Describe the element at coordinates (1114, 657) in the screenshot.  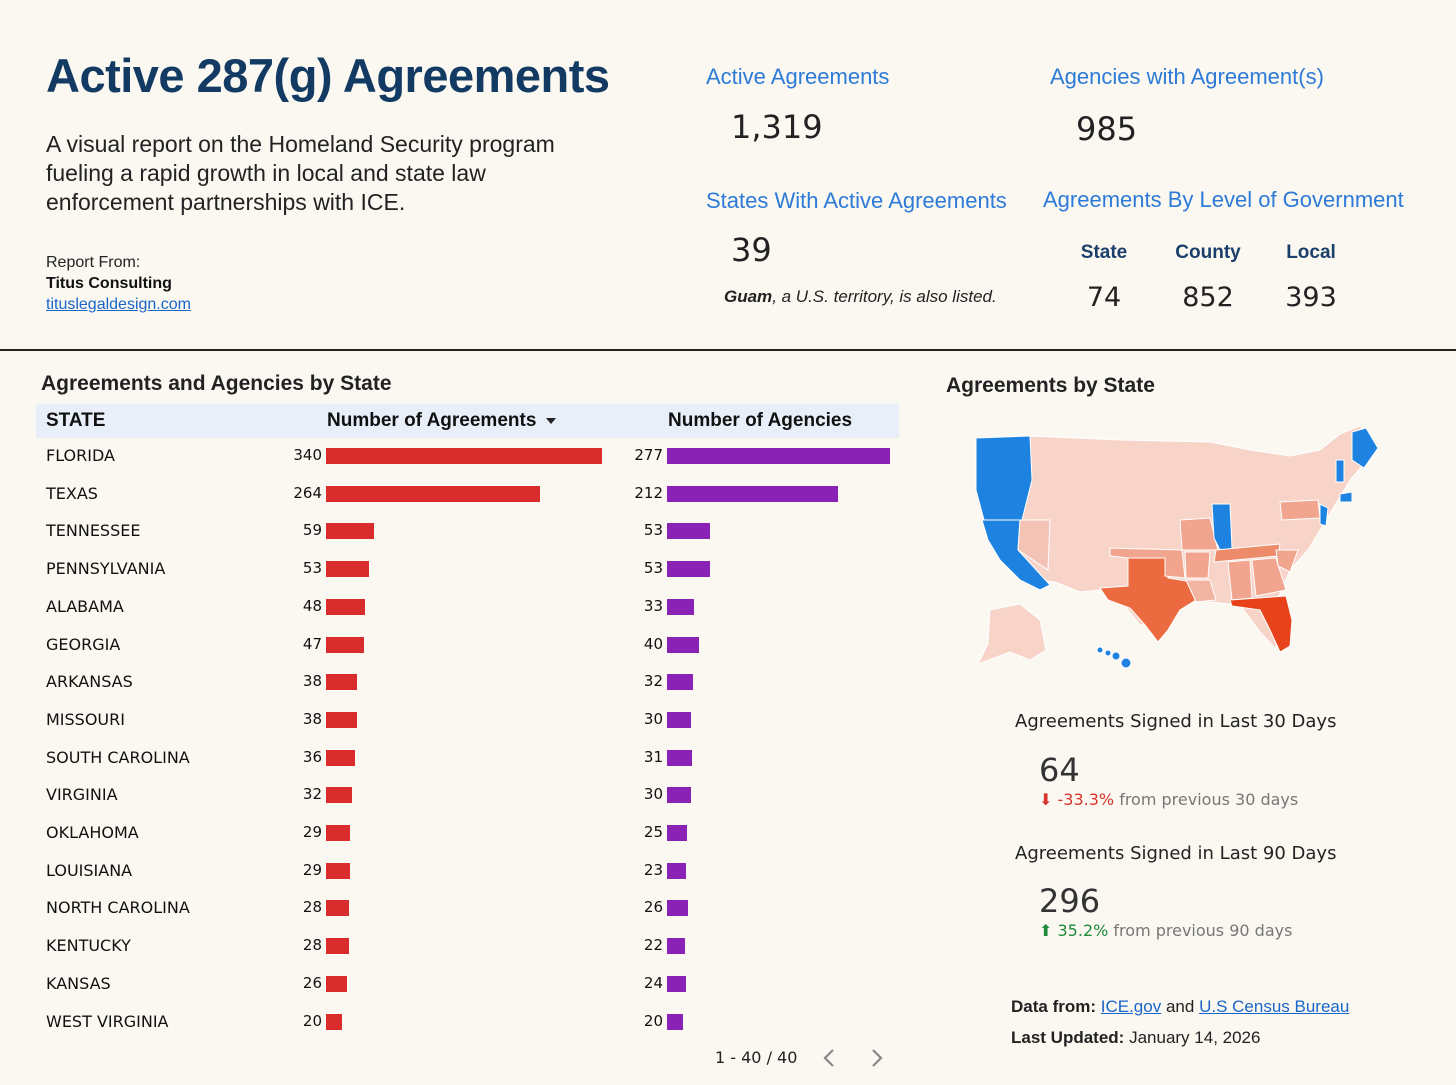
I see `state-hawaii` at that location.